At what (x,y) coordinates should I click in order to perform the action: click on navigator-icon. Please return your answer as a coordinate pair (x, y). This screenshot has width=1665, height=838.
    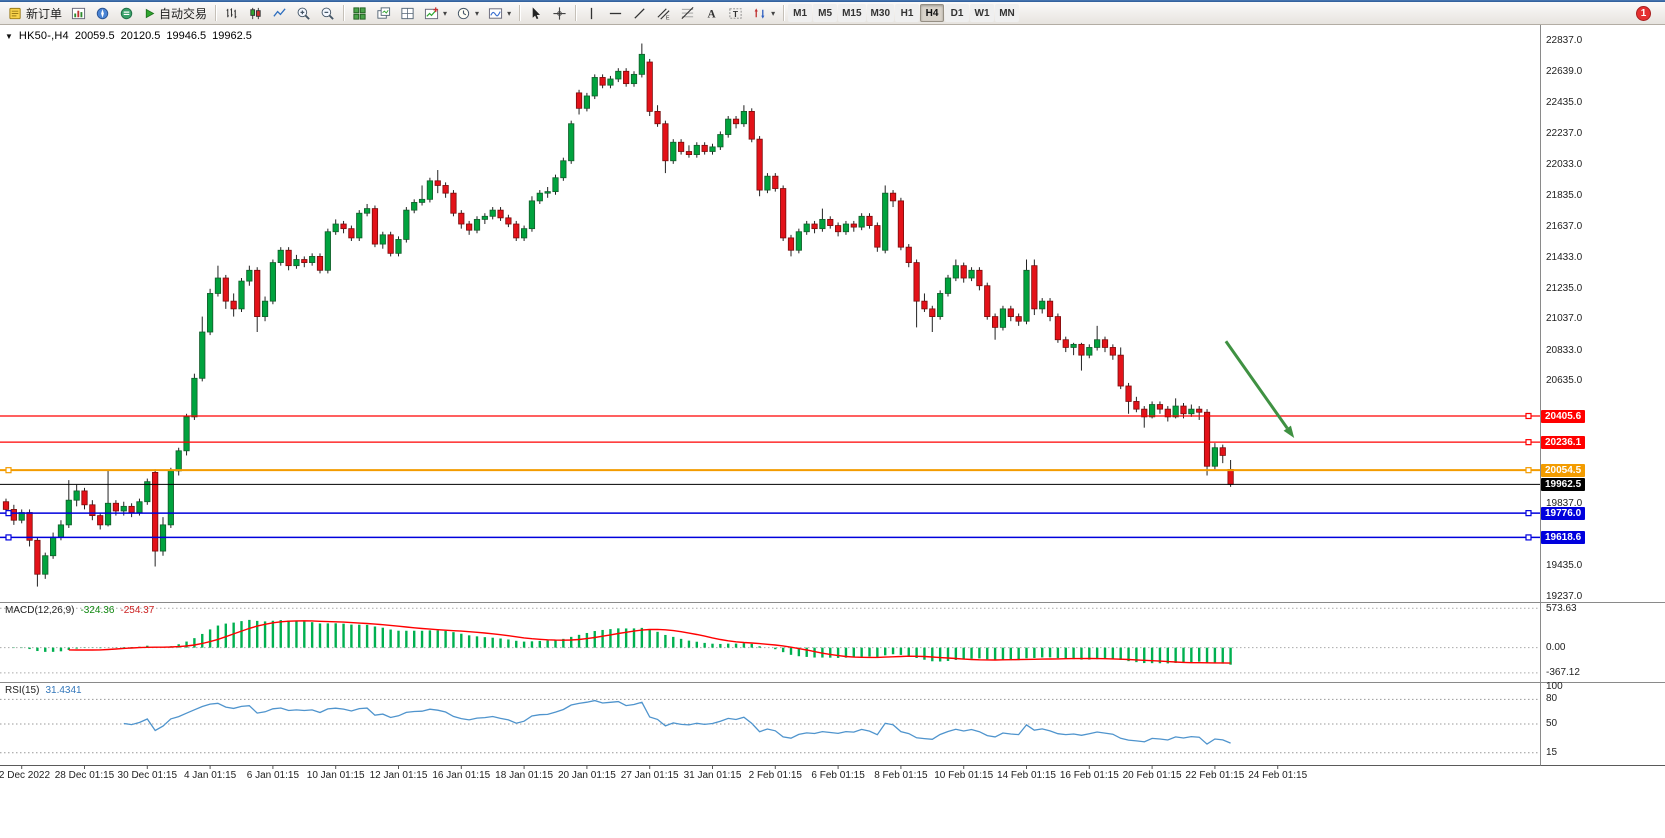
    Looking at the image, I should click on (102, 13).